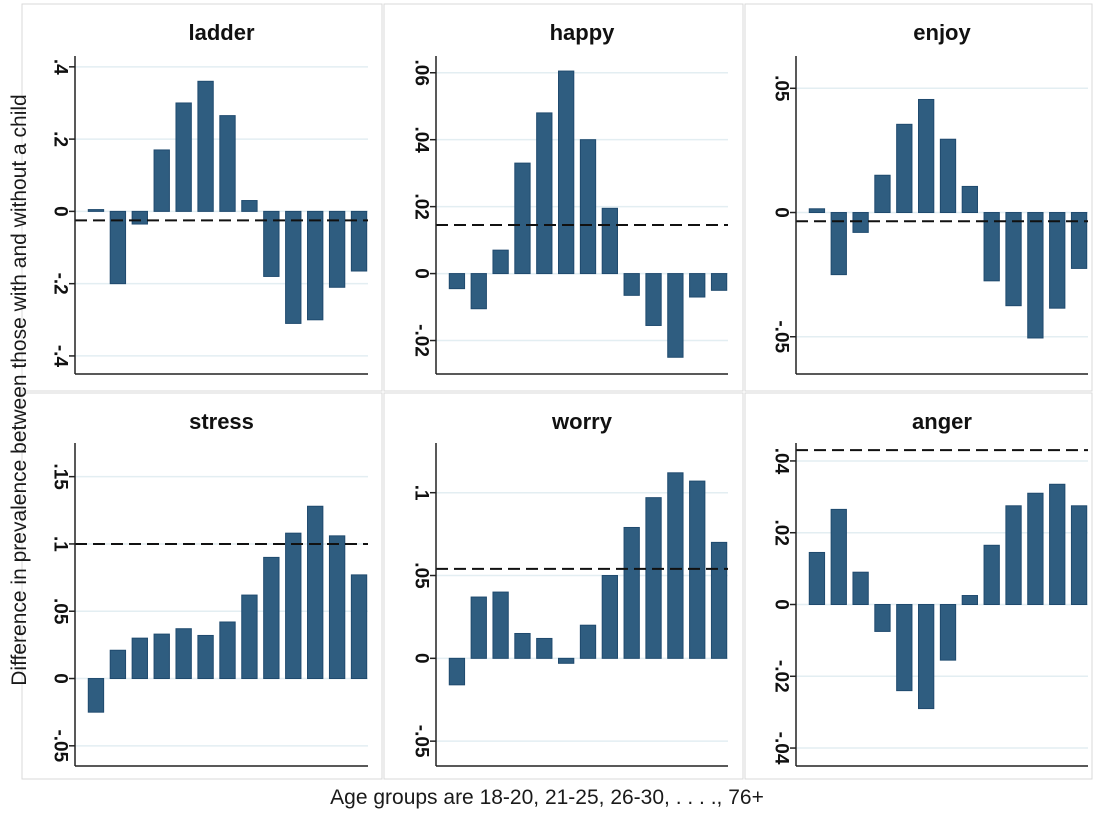  What do you see at coordinates (59, 476) in the screenshot?
I see `y-tick-label: .15` at bounding box center [59, 476].